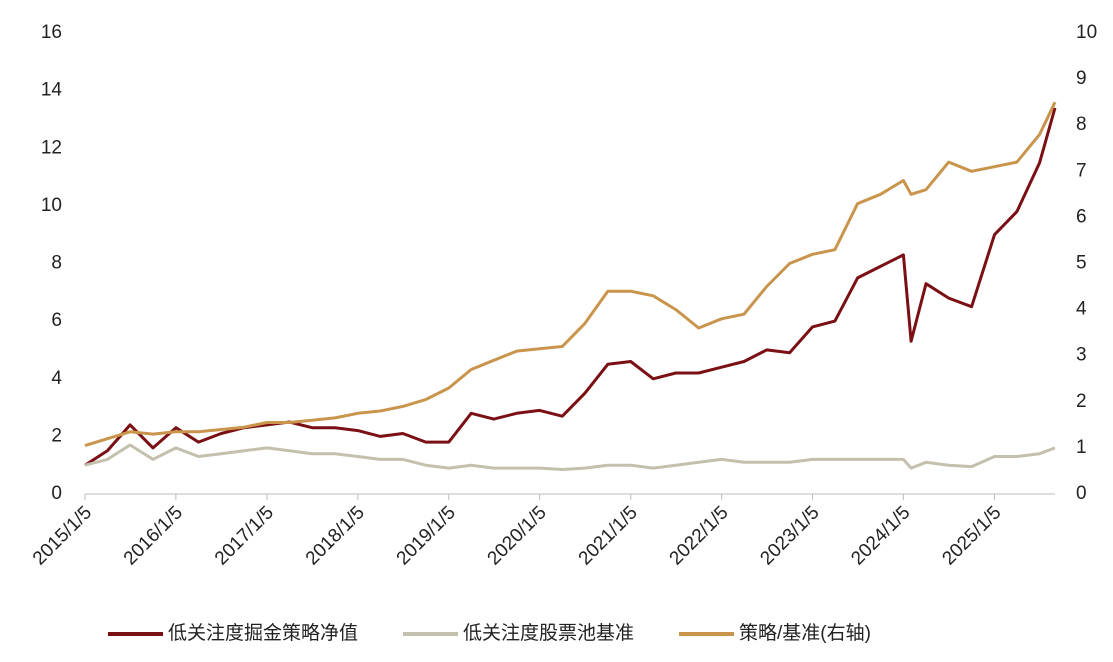 The height and width of the screenshot is (662, 1113). What do you see at coordinates (52, 90) in the screenshot?
I see `y-tick-label: 14` at bounding box center [52, 90].